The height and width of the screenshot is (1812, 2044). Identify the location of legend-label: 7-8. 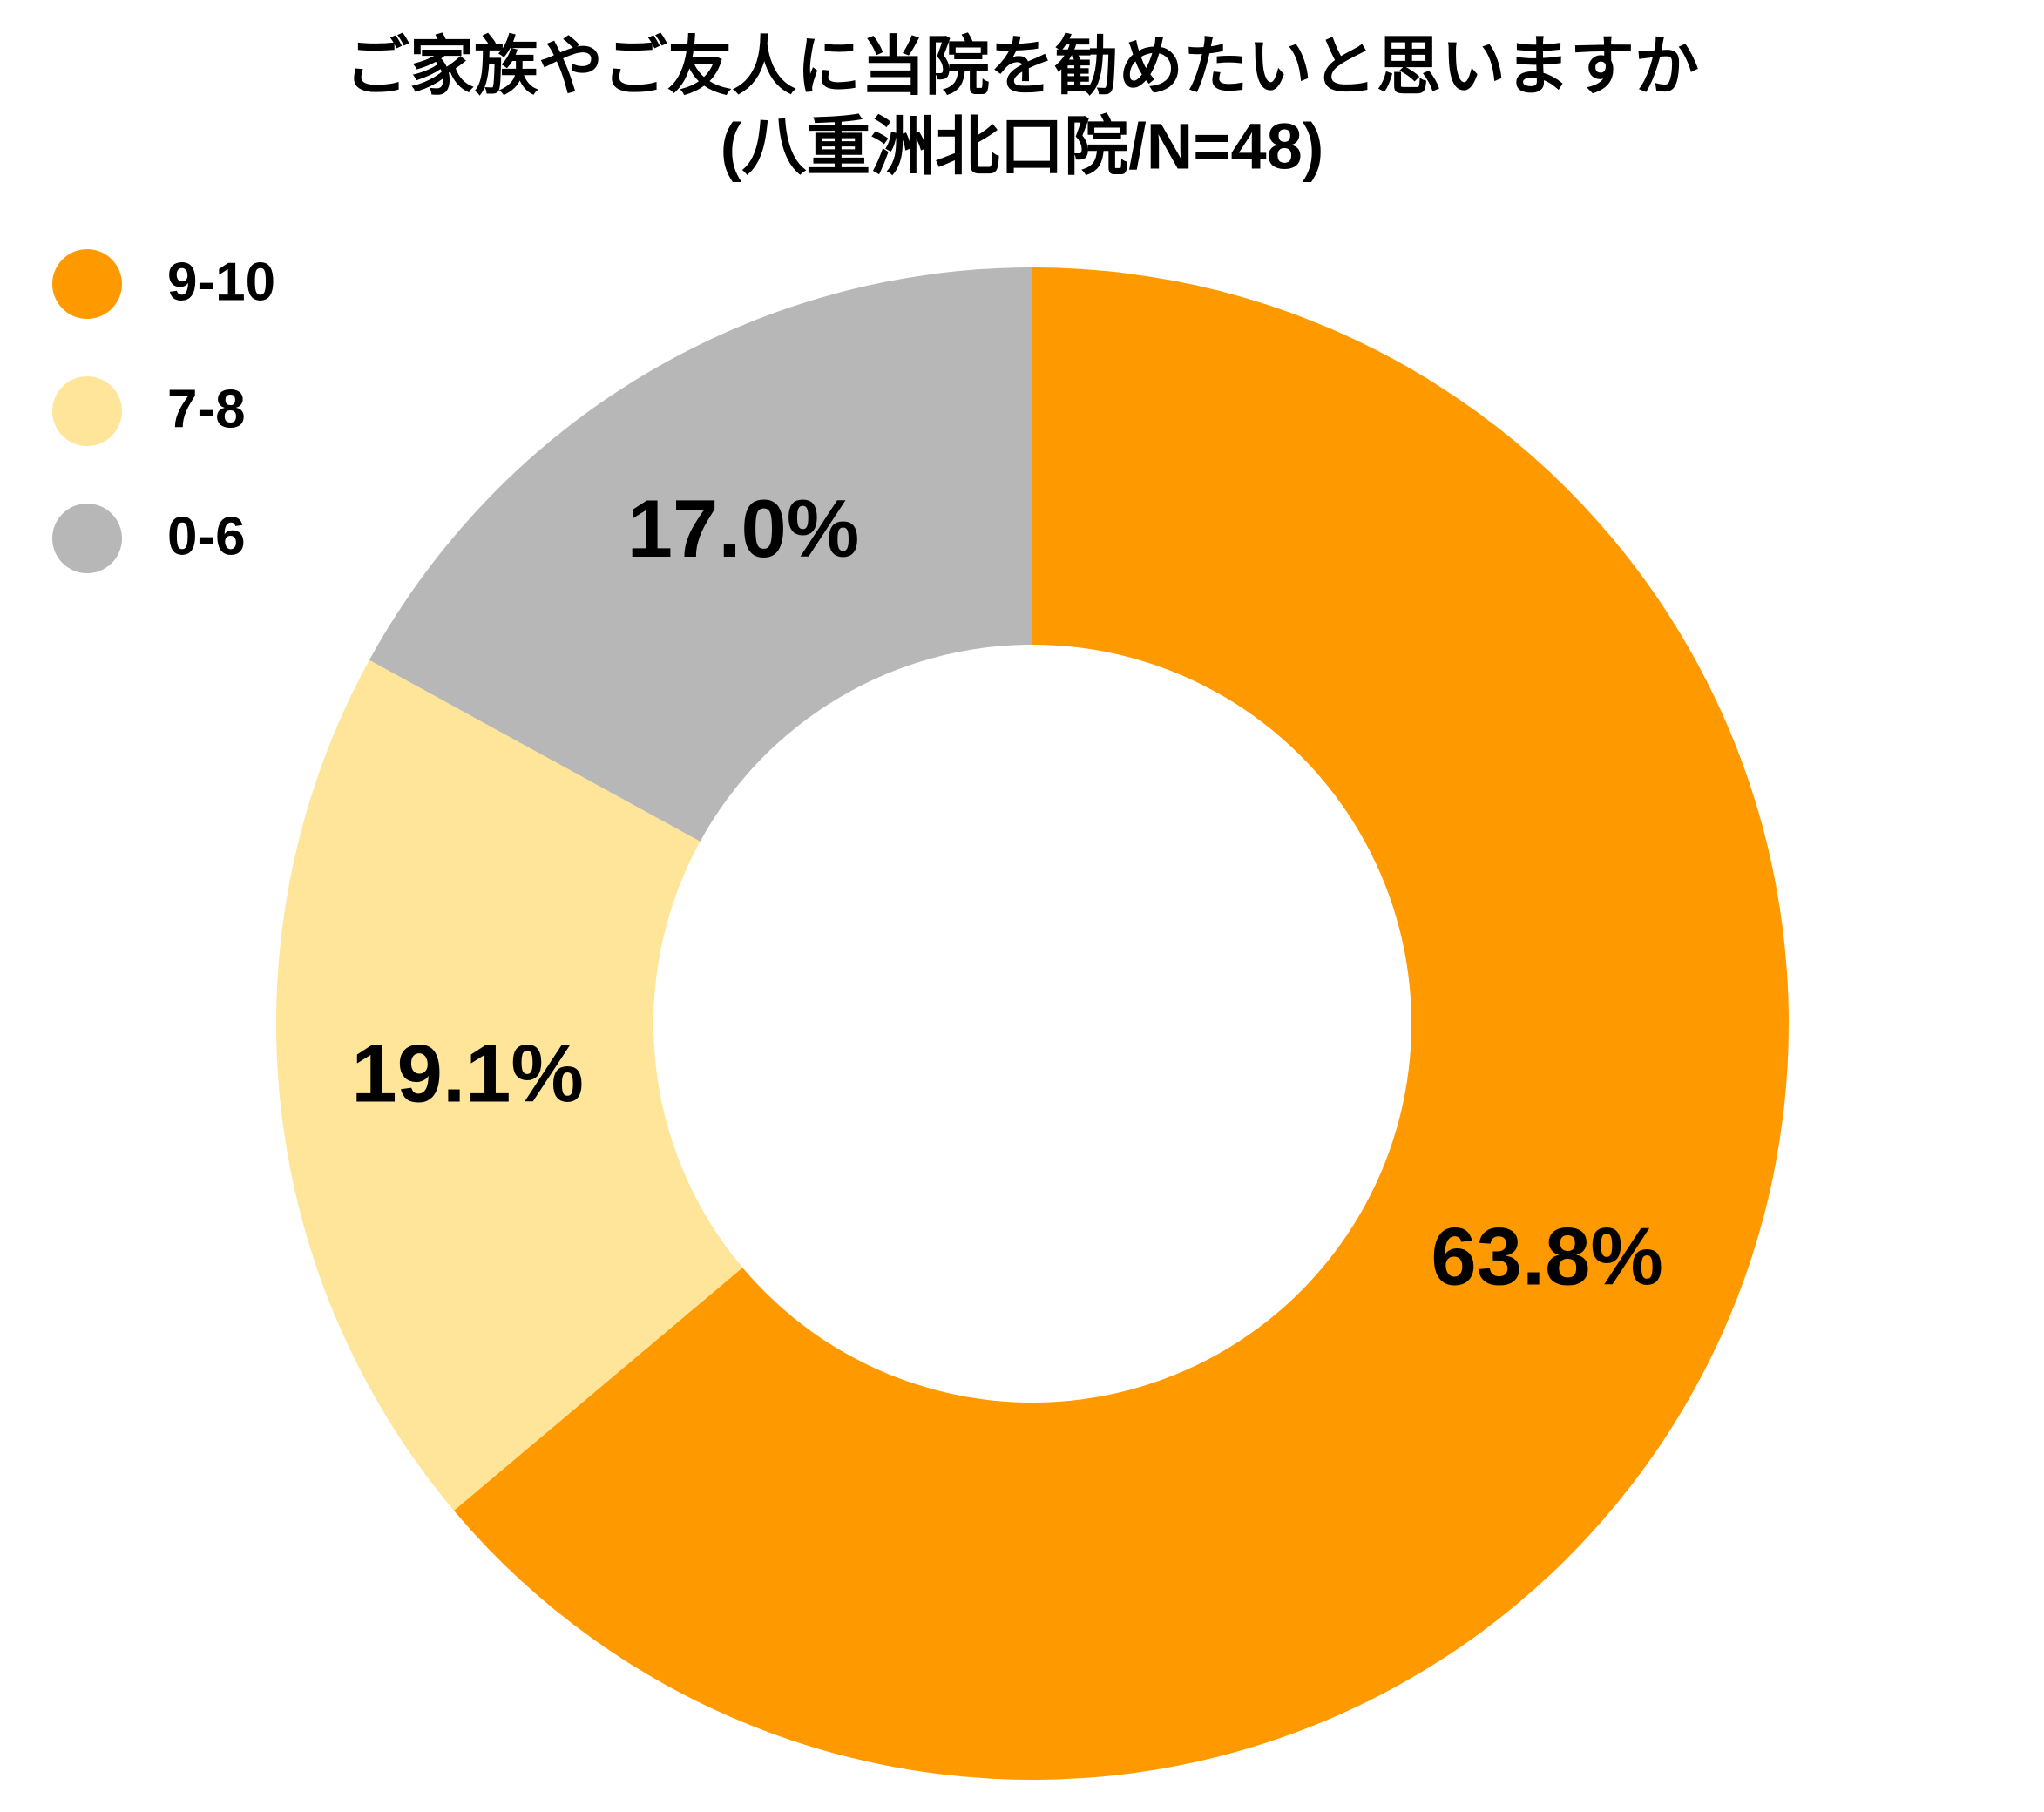
(206, 409).